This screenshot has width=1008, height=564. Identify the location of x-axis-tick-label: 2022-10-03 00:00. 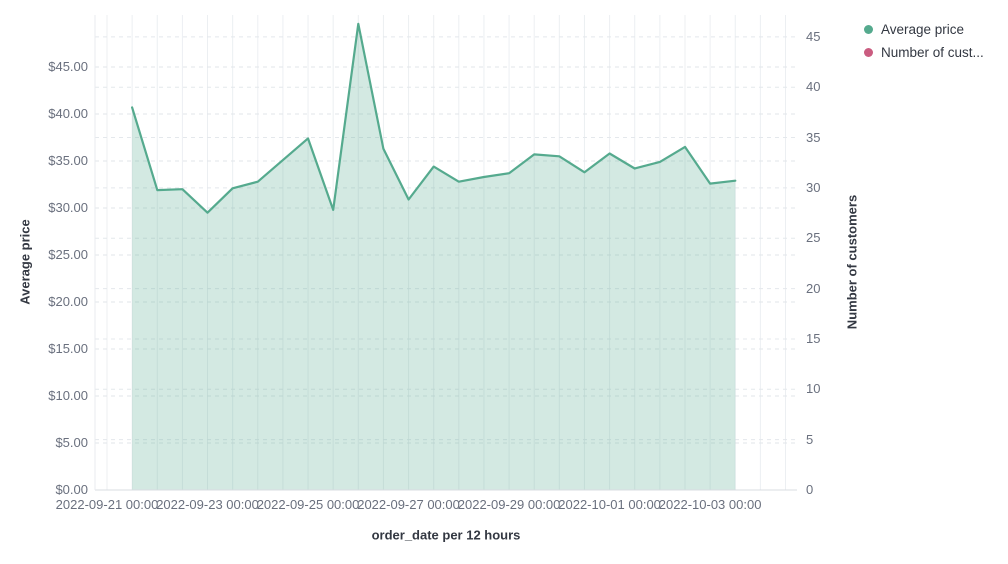
(710, 504).